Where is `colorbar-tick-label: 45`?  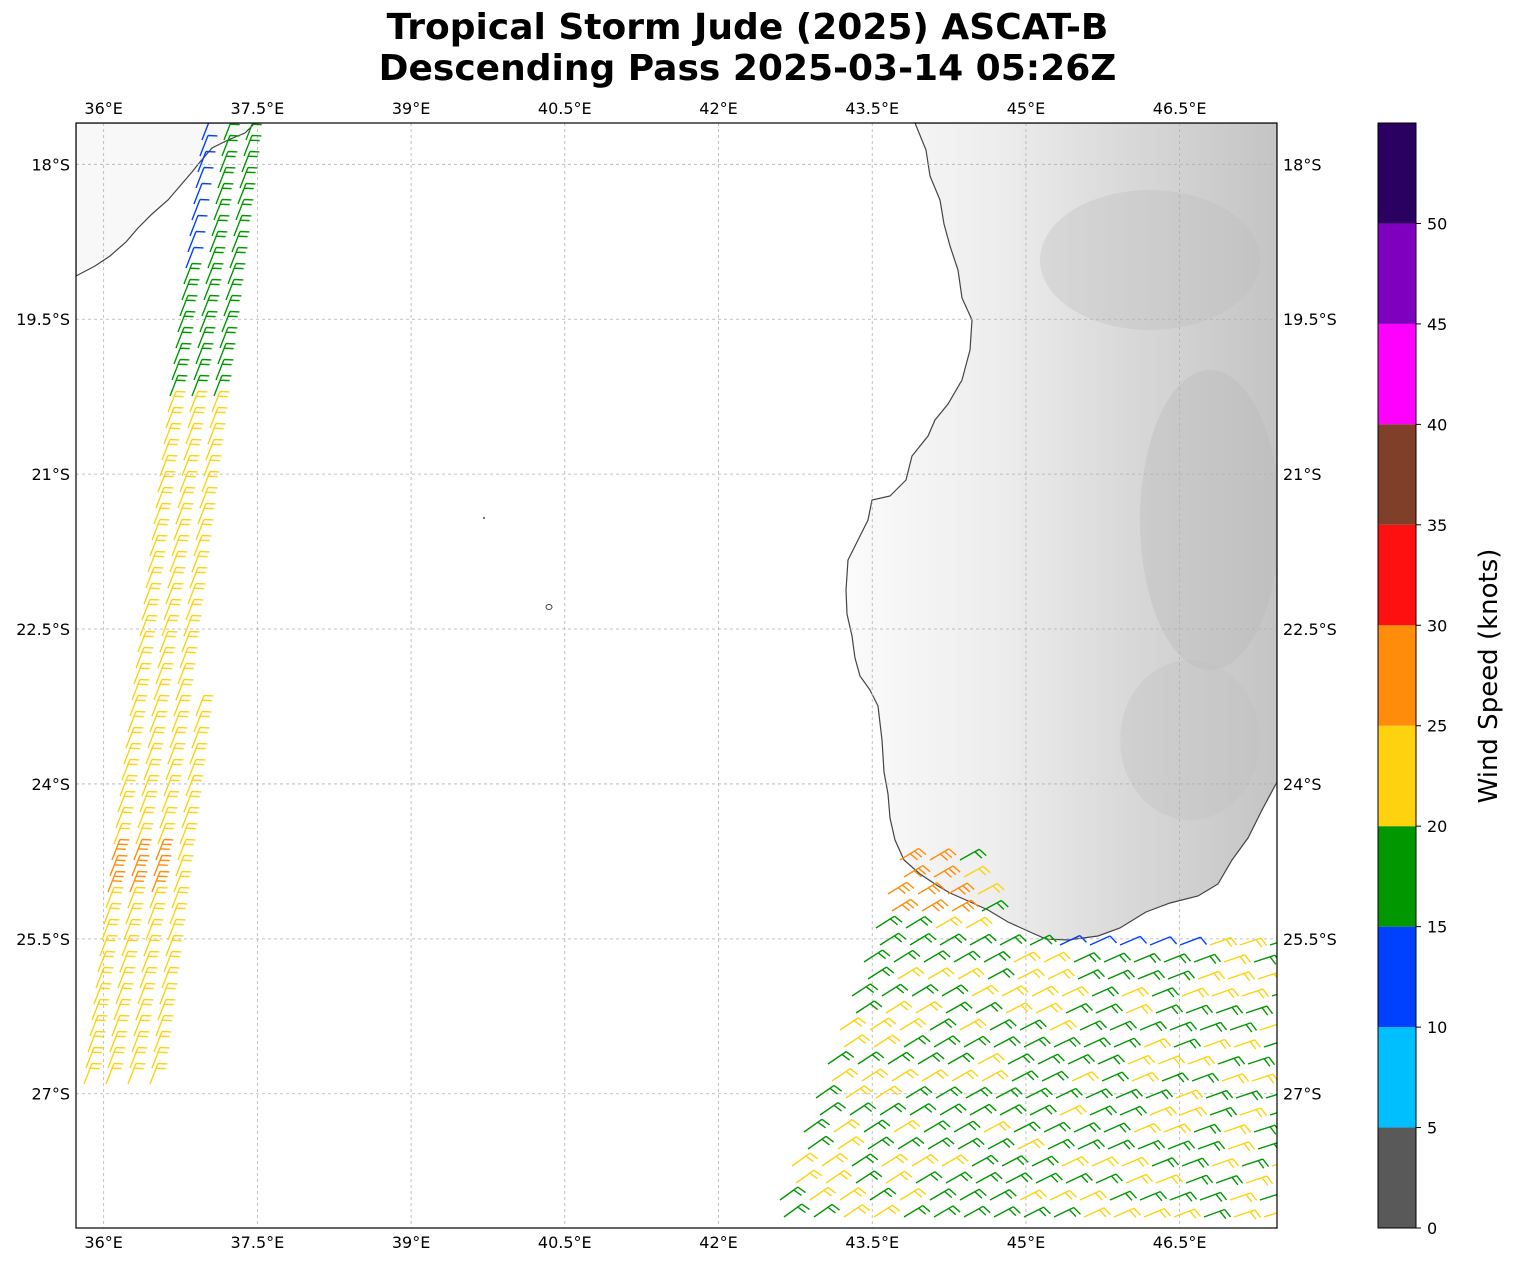
colorbar-tick-label: 45 is located at coordinates (1437, 324).